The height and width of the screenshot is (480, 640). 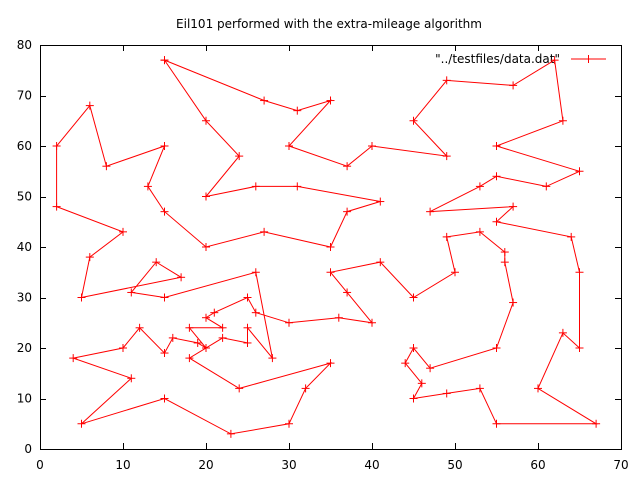 What do you see at coordinates (620, 465) in the screenshot?
I see `x-tick-label: 70` at bounding box center [620, 465].